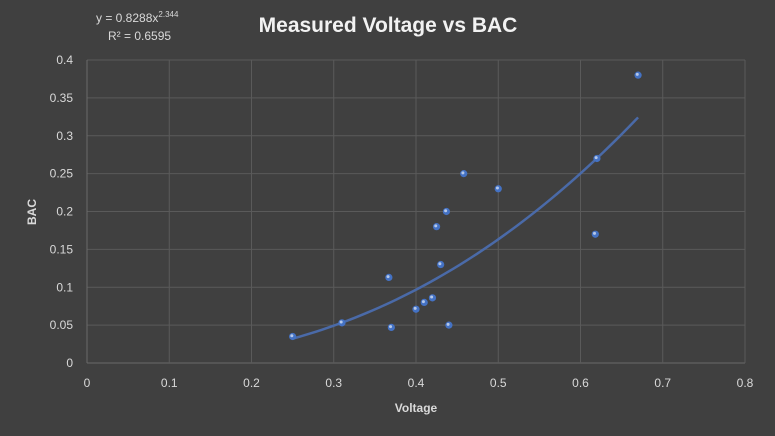 Image resolution: width=775 pixels, height=436 pixels. What do you see at coordinates (333, 383) in the screenshot?
I see `x-tick-label: 0.3` at bounding box center [333, 383].